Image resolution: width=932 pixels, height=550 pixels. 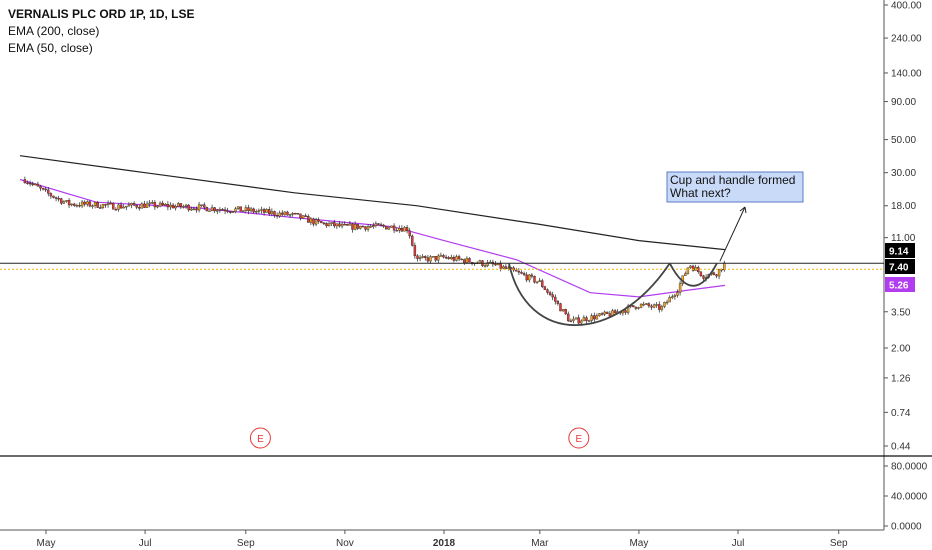 What do you see at coordinates (900, 250) in the screenshot?
I see `ema200-price-badge-bg` at bounding box center [900, 250].